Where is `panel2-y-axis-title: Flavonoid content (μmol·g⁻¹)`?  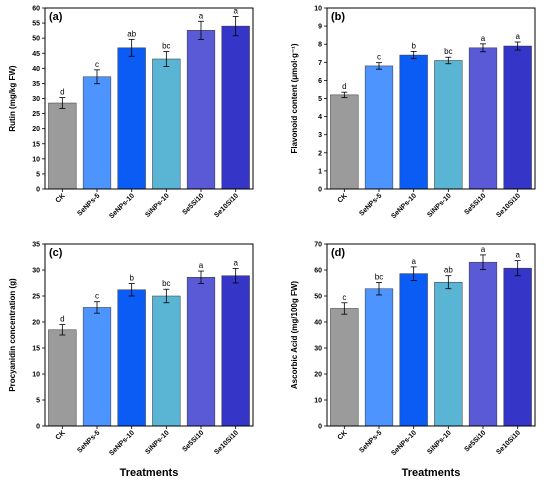 panel2-y-axis-title: Flavonoid content (μmol·g⁻¹) is located at coordinates (294, 98).